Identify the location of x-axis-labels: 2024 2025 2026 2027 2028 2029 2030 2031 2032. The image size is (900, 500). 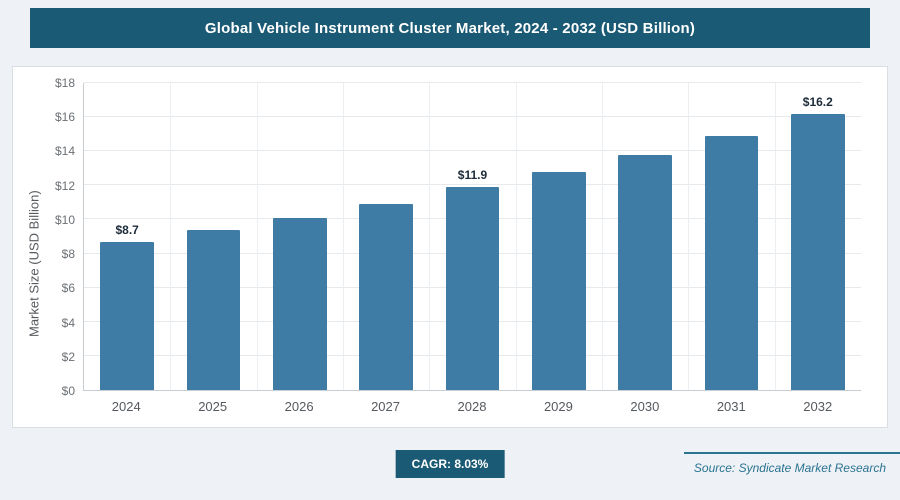
(472, 405).